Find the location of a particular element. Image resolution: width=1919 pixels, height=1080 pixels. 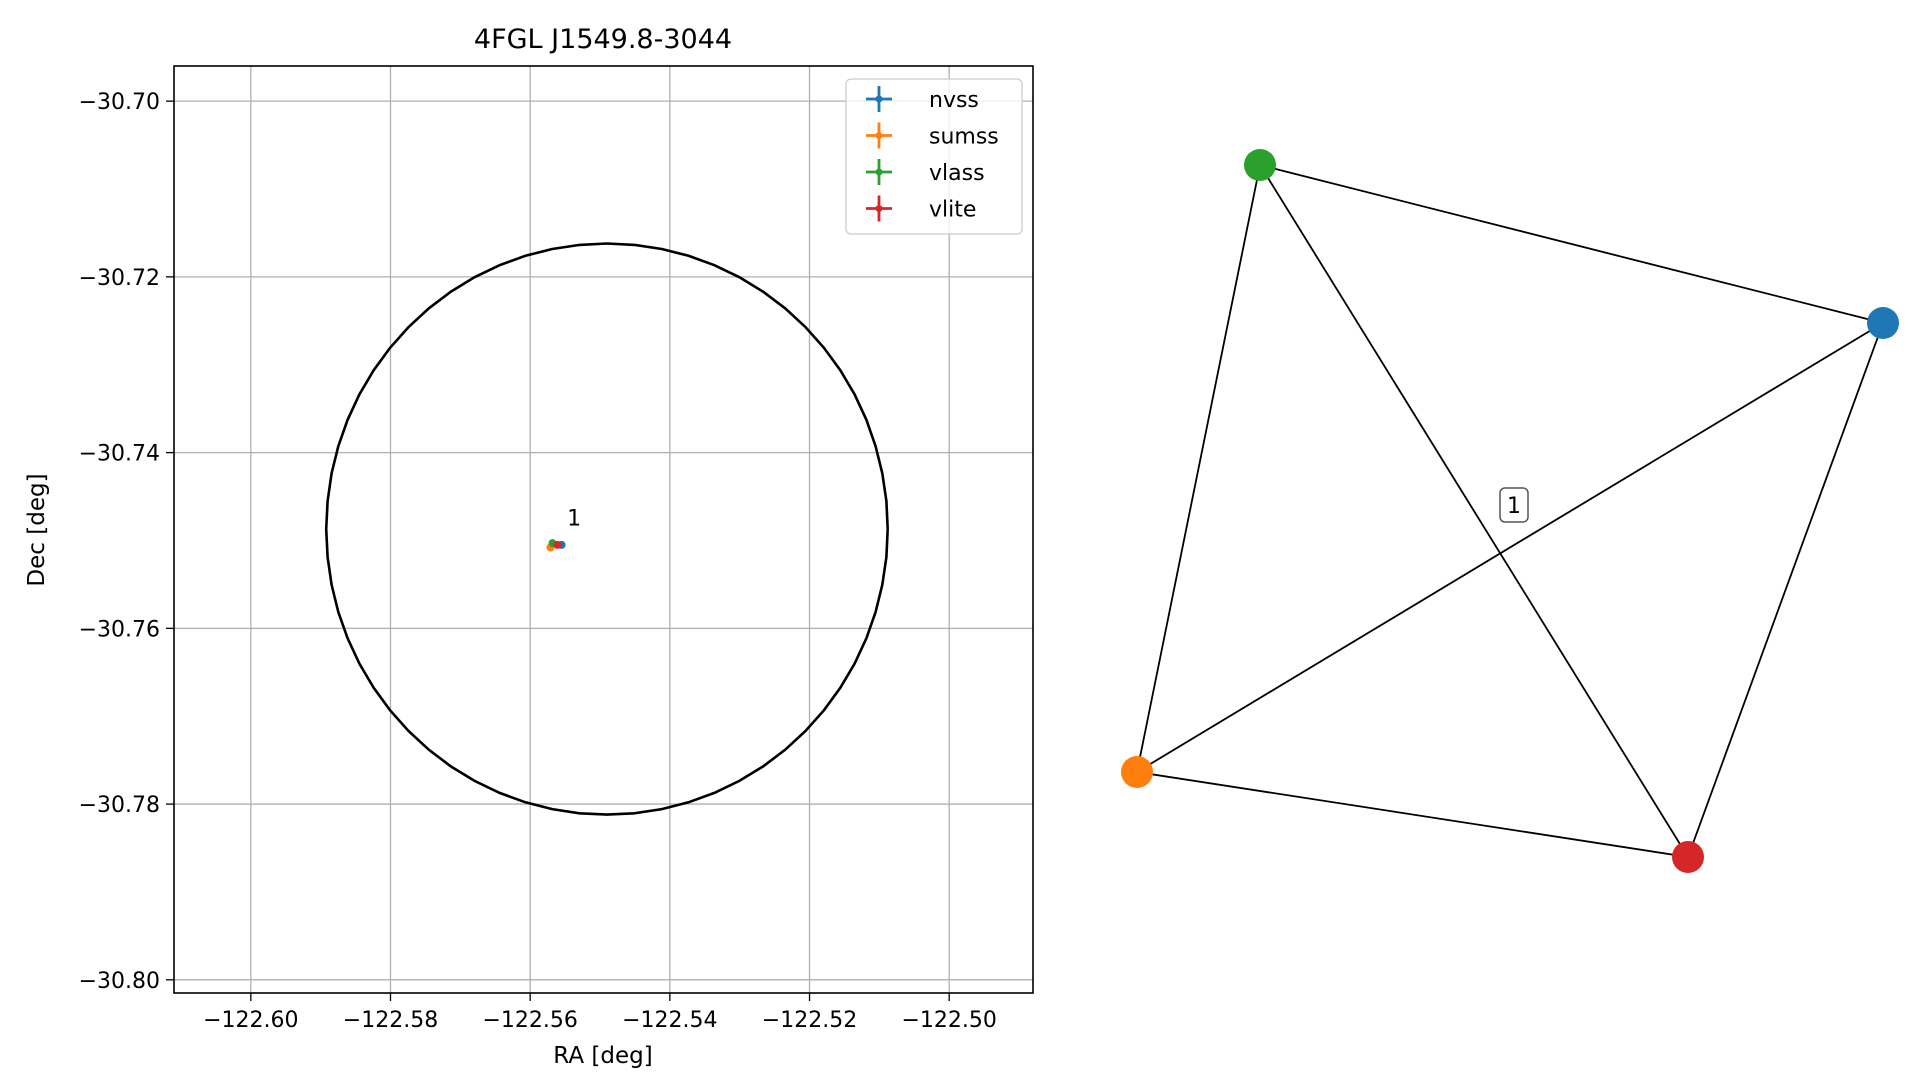

legend-entry-vlass: vlass is located at coordinates (925, 172).